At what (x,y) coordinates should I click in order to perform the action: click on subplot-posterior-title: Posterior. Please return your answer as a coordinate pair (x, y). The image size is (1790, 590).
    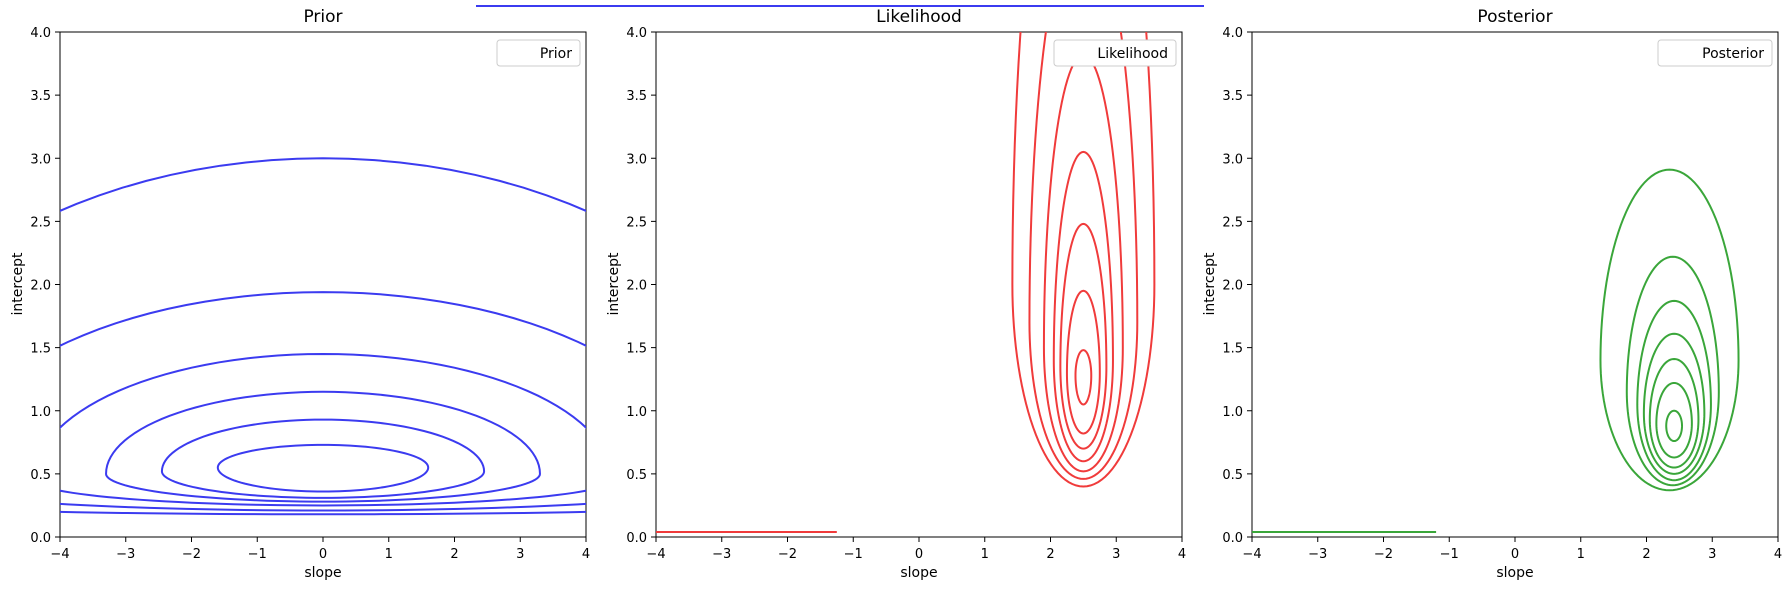
    Looking at the image, I should click on (1514, 17).